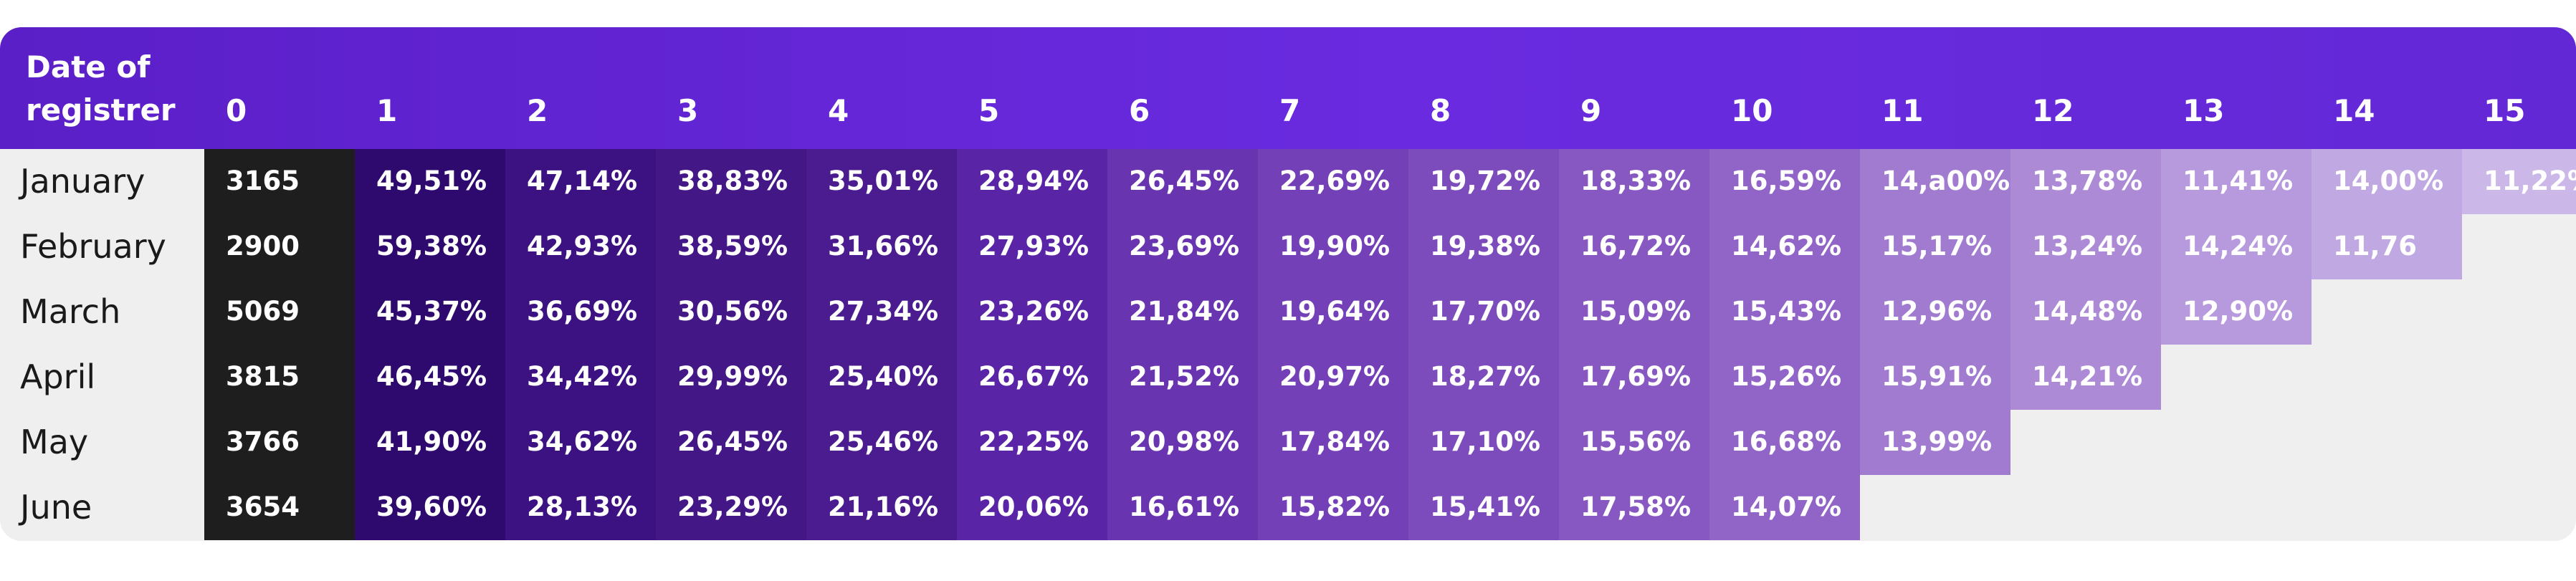  I want to click on retention-cell: 21,52%, so click(1182, 377).